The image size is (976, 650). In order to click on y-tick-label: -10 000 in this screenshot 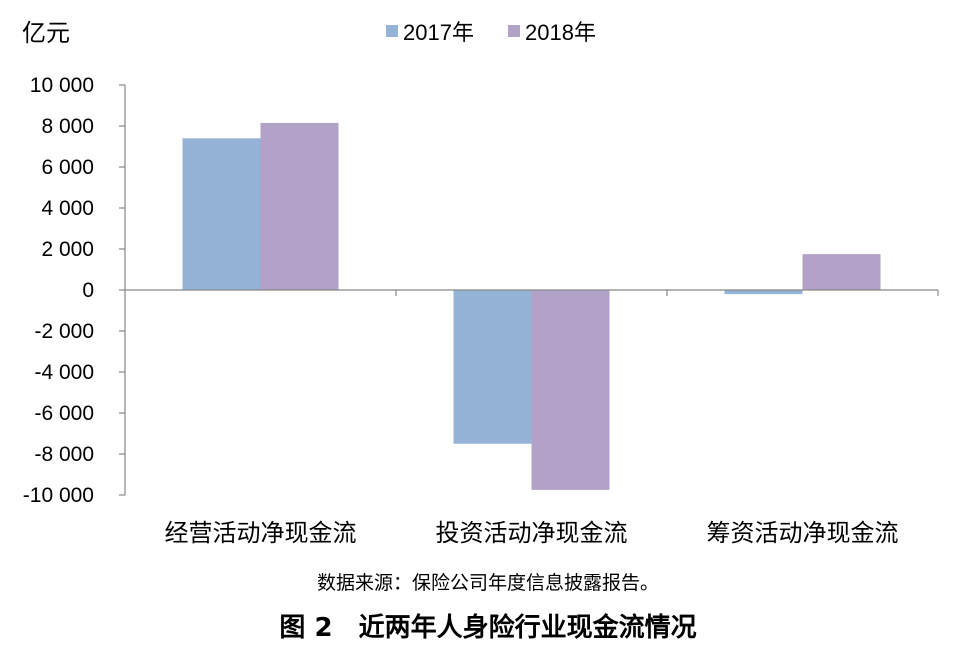, I will do `click(58, 495)`.